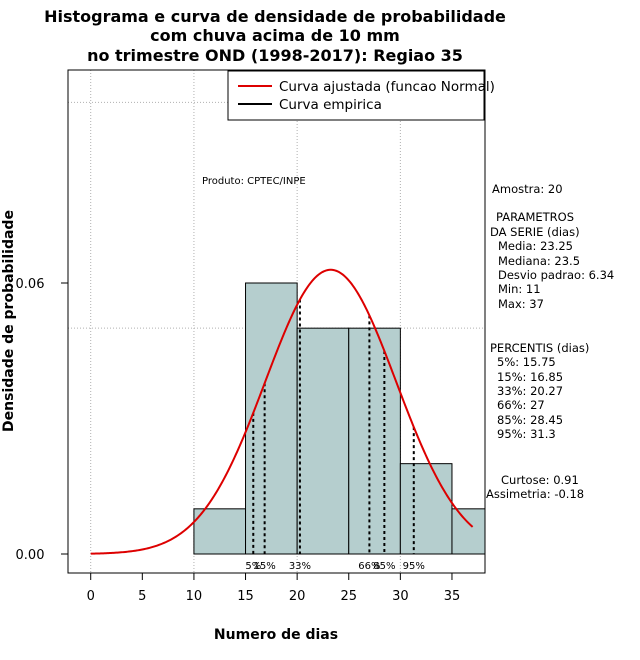 The image size is (640, 660). I want to click on percentil-95: 95%: 31.3, so click(526, 434).